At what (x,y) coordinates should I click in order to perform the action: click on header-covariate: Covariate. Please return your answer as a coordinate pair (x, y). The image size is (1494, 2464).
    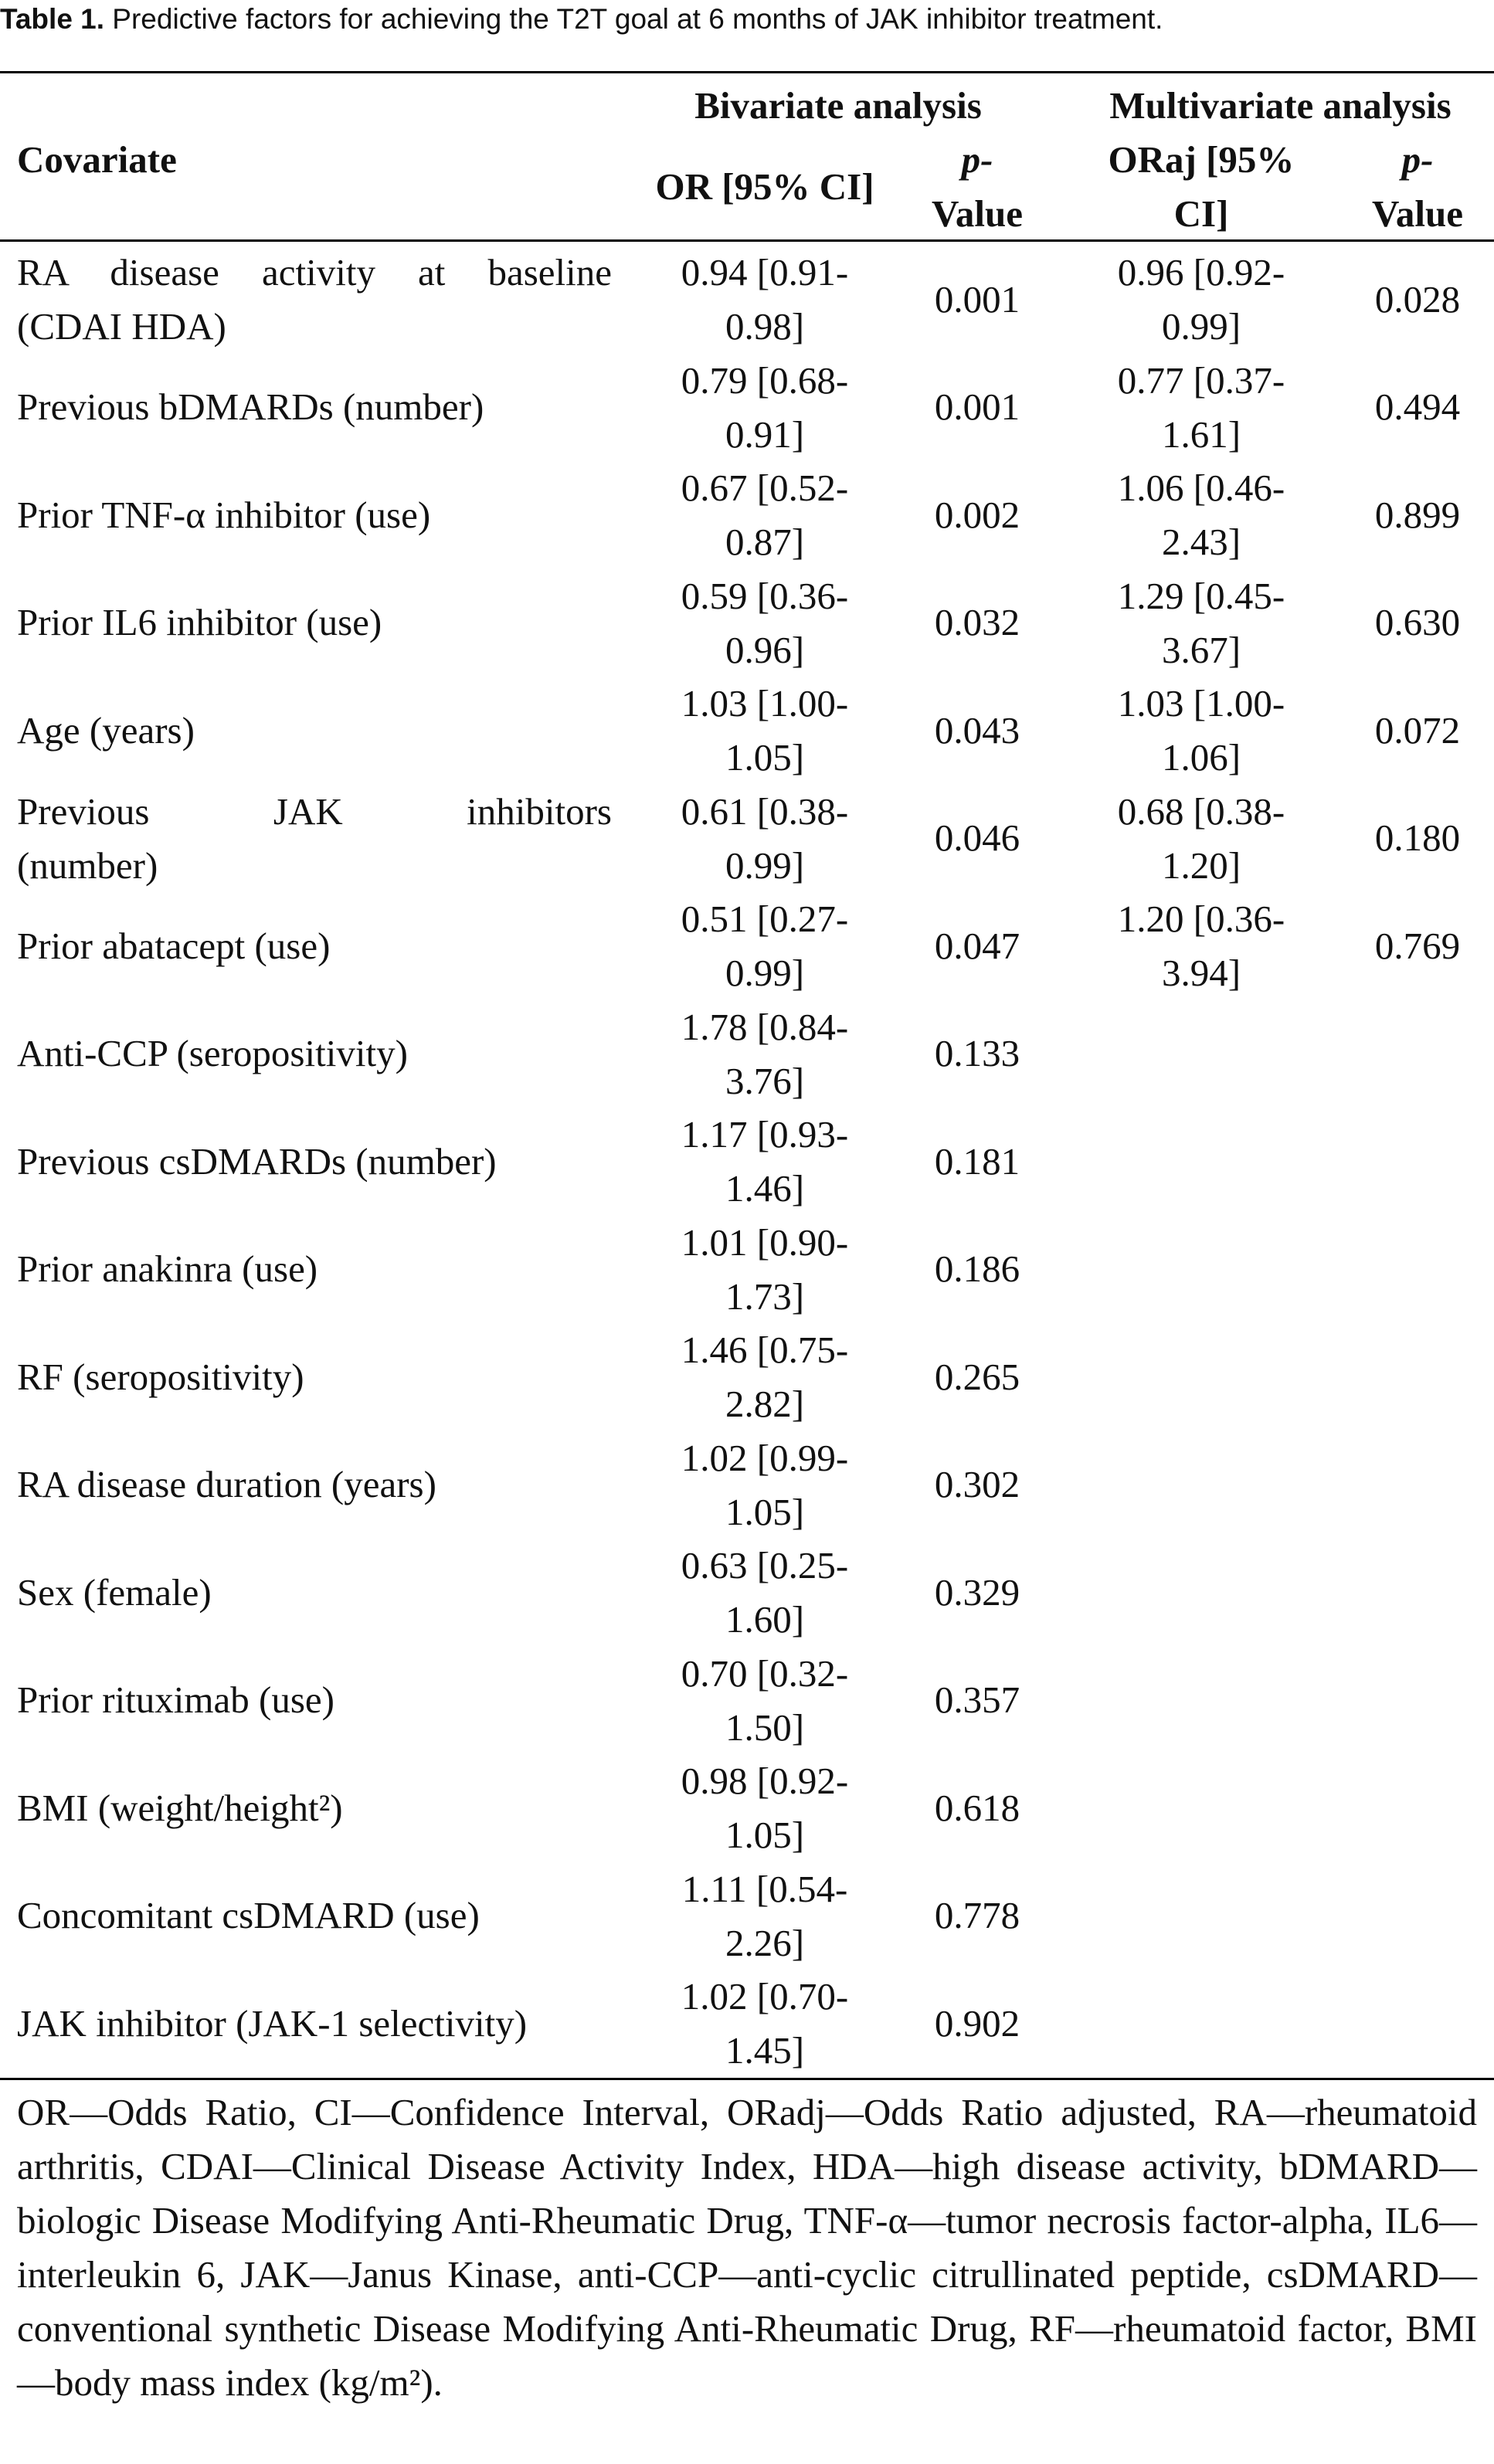
    Looking at the image, I should click on (97, 159).